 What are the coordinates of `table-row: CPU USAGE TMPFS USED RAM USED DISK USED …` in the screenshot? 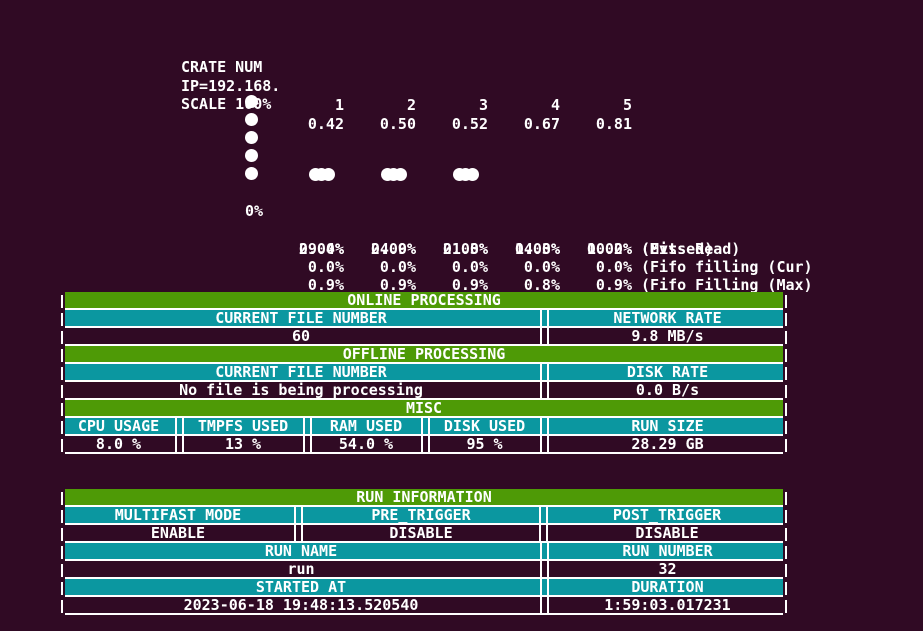 It's located at (424, 427).